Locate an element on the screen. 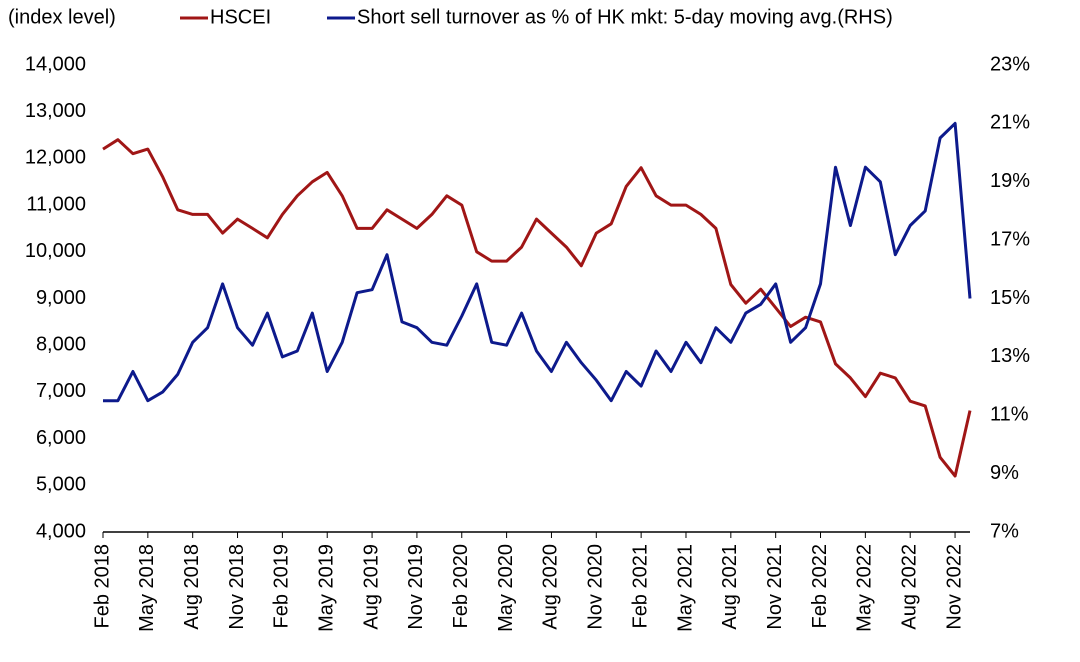 This screenshot has width=1080, height=662. x-tick-label: Feb 2021 is located at coordinates (640, 586).